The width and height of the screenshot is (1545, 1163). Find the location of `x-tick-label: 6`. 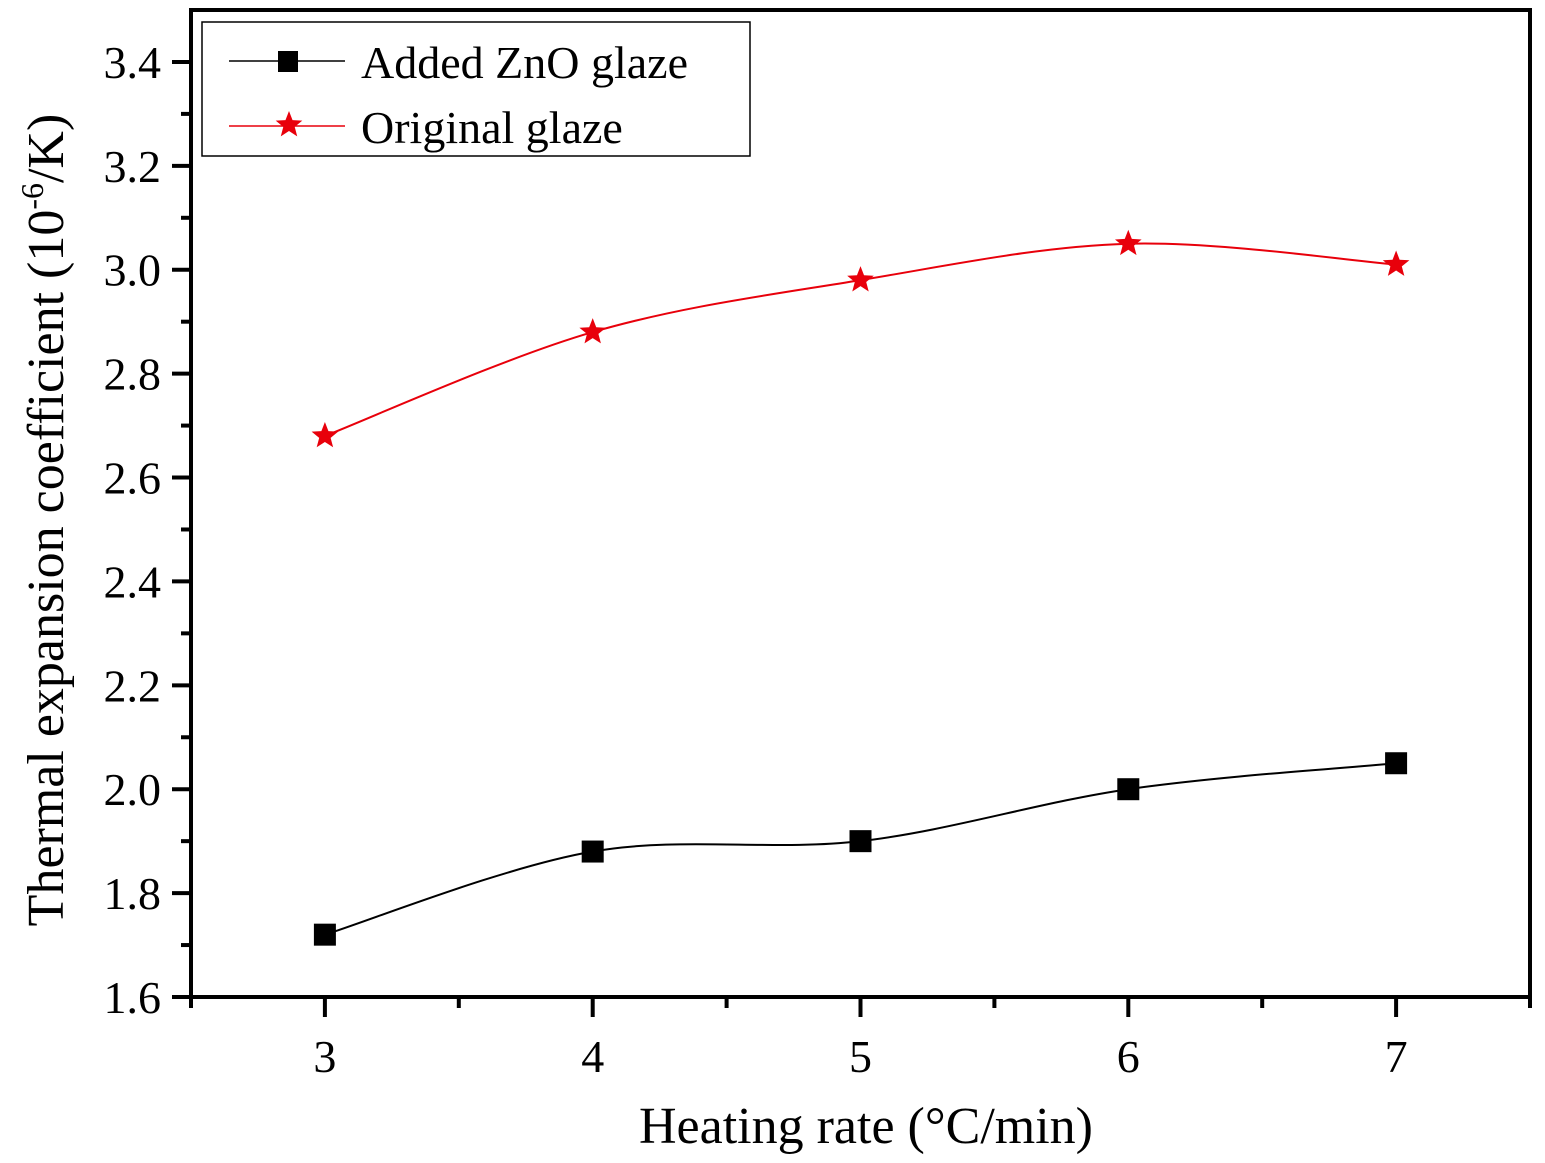

x-tick-label: 6 is located at coordinates (1128, 1056).